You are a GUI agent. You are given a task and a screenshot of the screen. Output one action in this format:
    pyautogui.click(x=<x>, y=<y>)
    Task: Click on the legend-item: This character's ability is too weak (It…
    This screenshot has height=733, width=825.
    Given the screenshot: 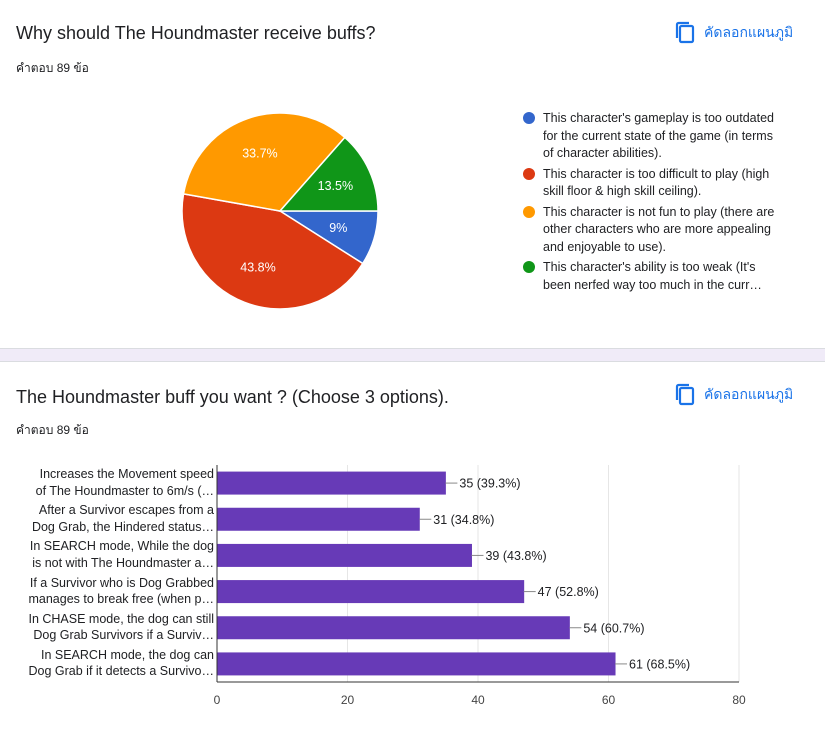 What is the action you would take?
    pyautogui.click(x=653, y=276)
    